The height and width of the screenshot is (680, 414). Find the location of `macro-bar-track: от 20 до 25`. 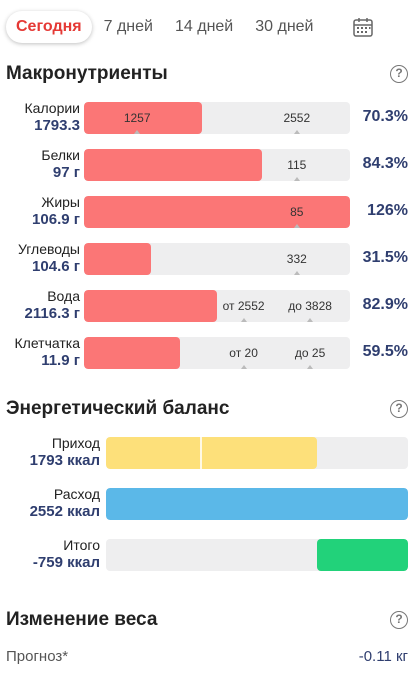

macro-bar-track: от 20 до 25 is located at coordinates (217, 353).